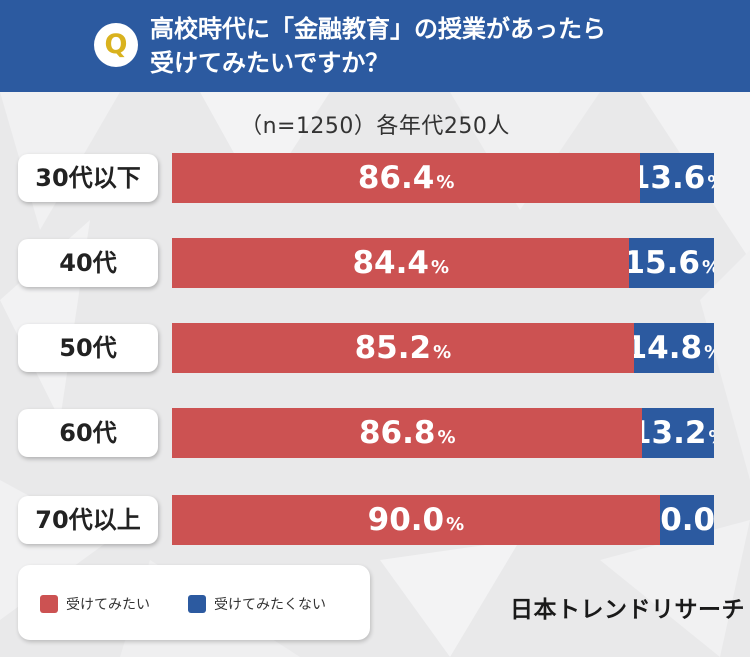 This screenshot has height=657, width=750. I want to click on category-label: 40代, so click(88, 263).